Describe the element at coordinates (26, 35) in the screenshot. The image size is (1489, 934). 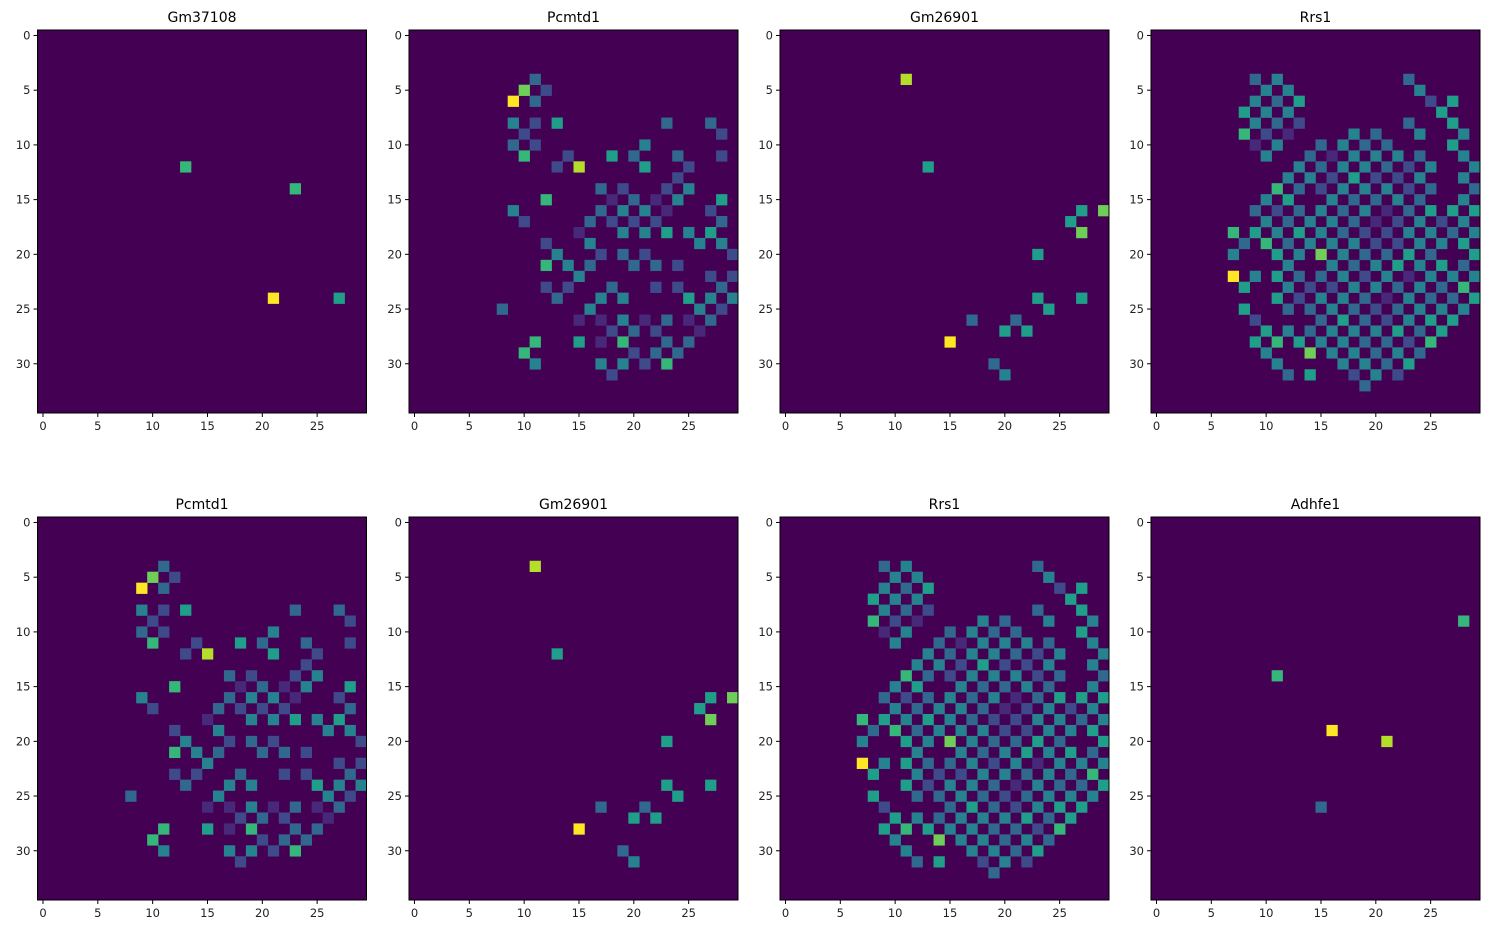
I see `y-tick-label: 0` at that location.